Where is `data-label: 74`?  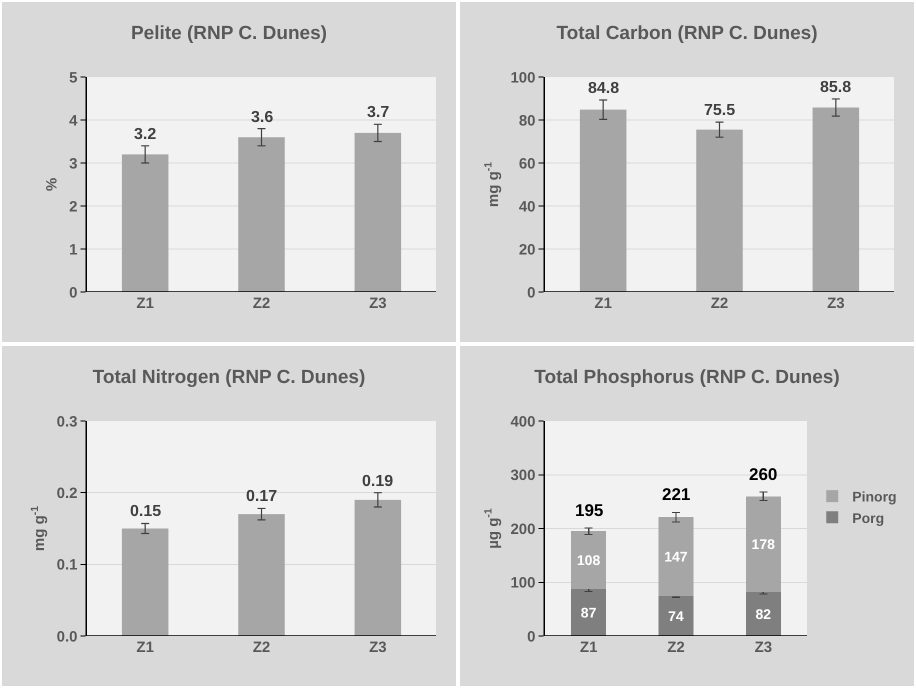
data-label: 74 is located at coordinates (676, 616).